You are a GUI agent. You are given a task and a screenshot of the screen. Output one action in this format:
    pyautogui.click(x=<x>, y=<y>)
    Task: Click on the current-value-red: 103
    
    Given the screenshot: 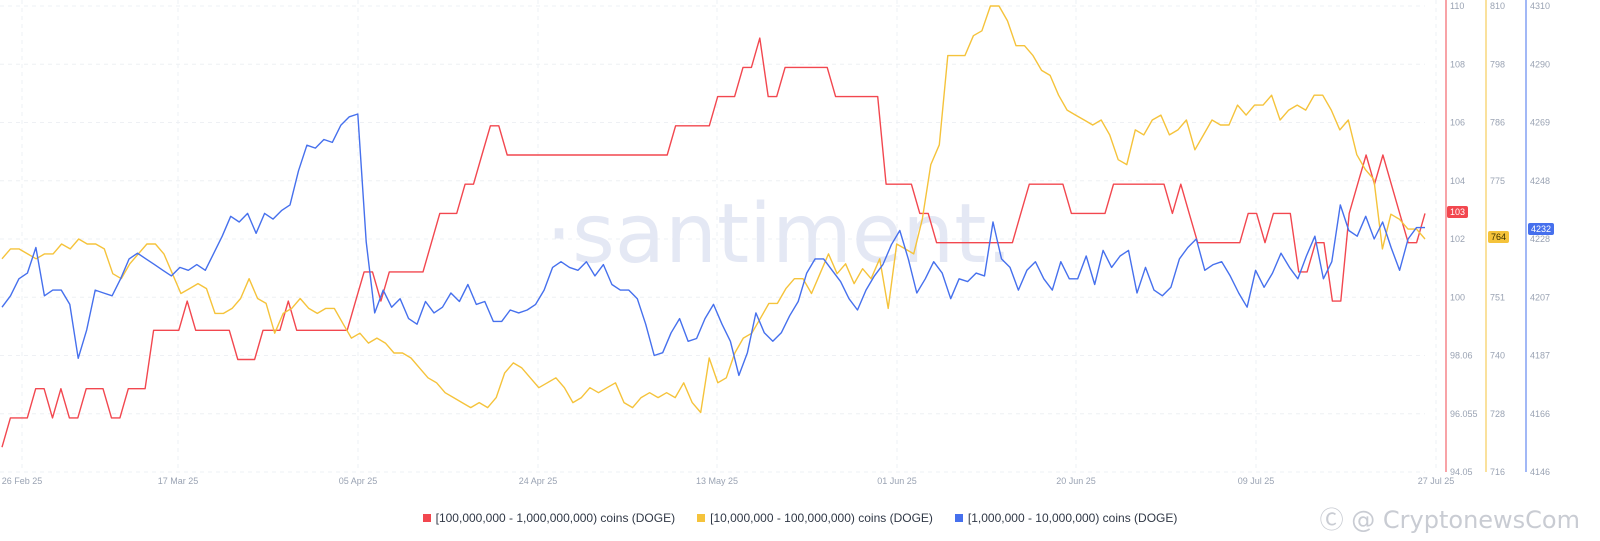 What is the action you would take?
    pyautogui.click(x=1458, y=212)
    